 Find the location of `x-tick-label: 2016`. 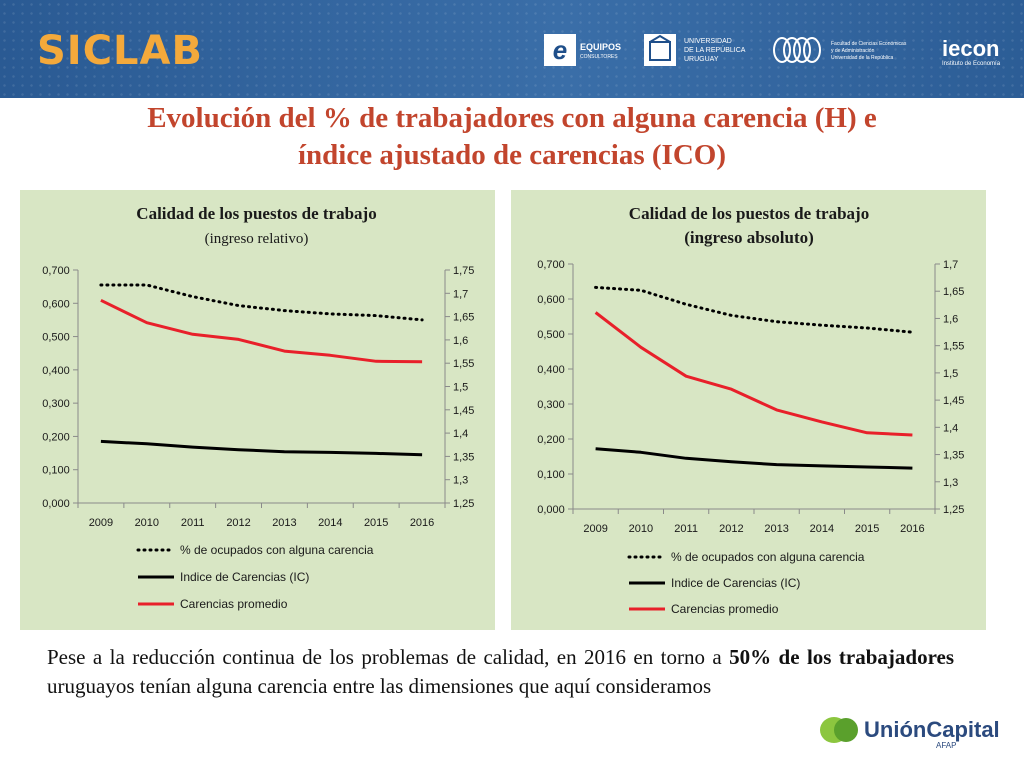

x-tick-label: 2016 is located at coordinates (912, 529).